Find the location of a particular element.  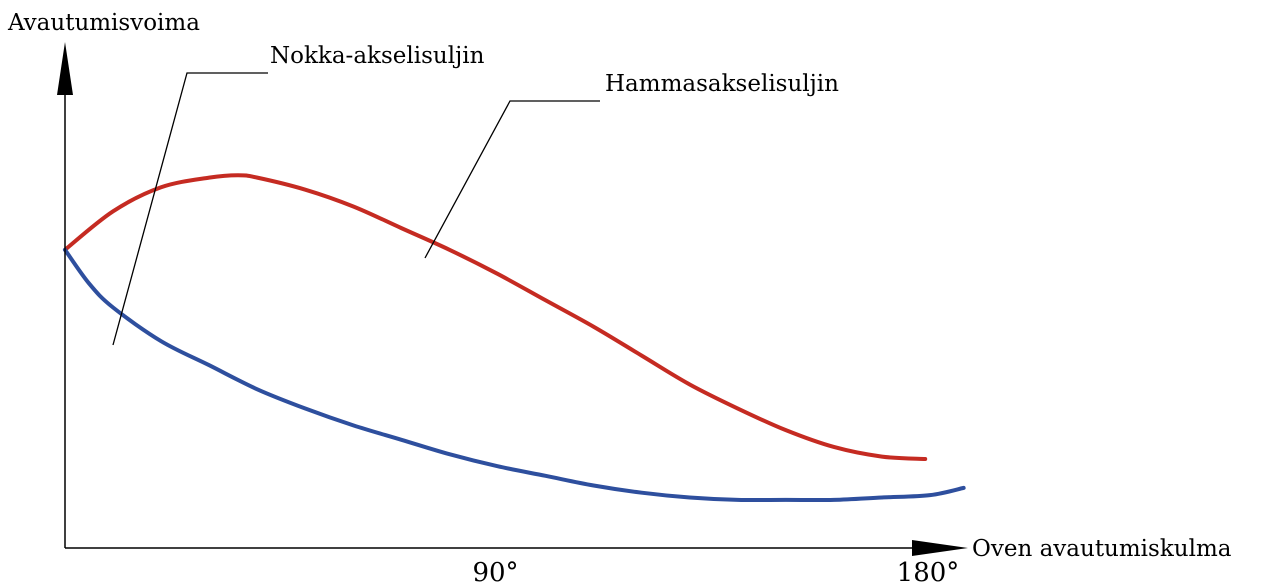

hammasakselisuljin-annotation: Hammasakselisuljin is located at coordinates (722, 84).